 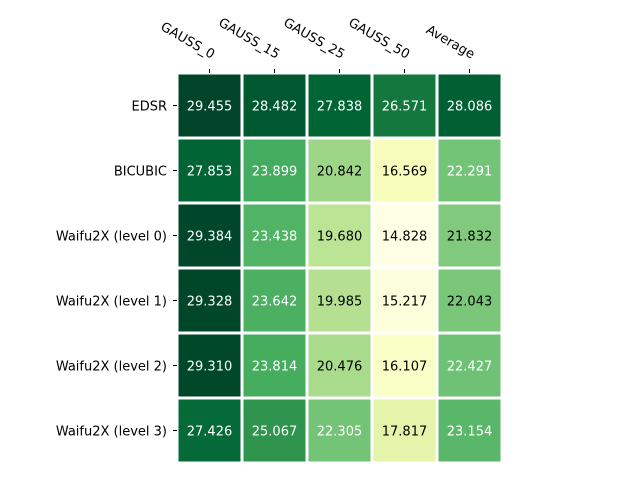 I want to click on cell-value-label: 17.817, so click(x=405, y=432).